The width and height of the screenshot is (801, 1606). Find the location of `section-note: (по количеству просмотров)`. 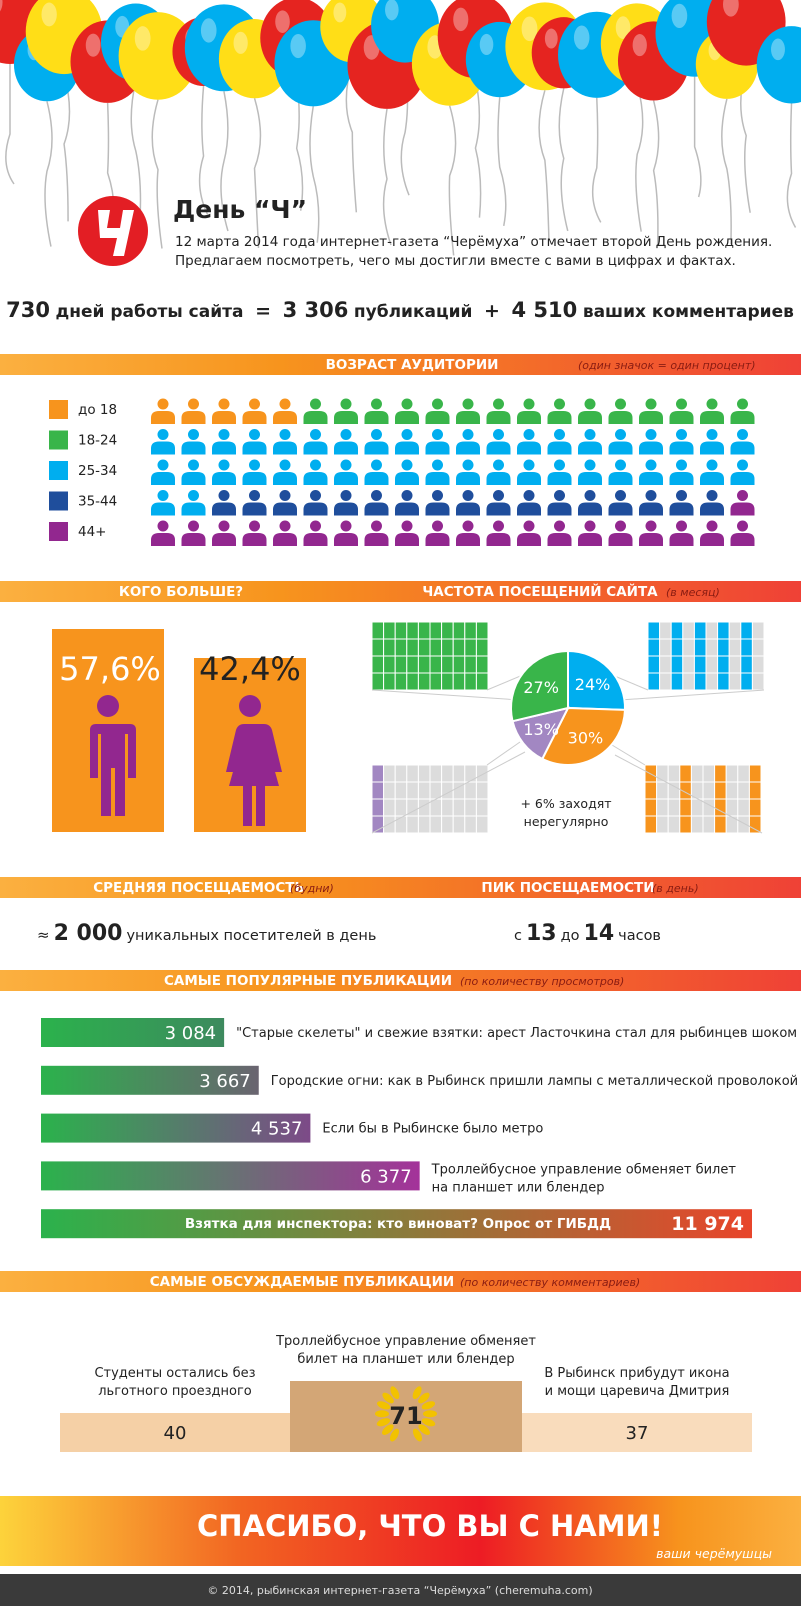

section-note: (по количеству просмотров) is located at coordinates (542, 981).